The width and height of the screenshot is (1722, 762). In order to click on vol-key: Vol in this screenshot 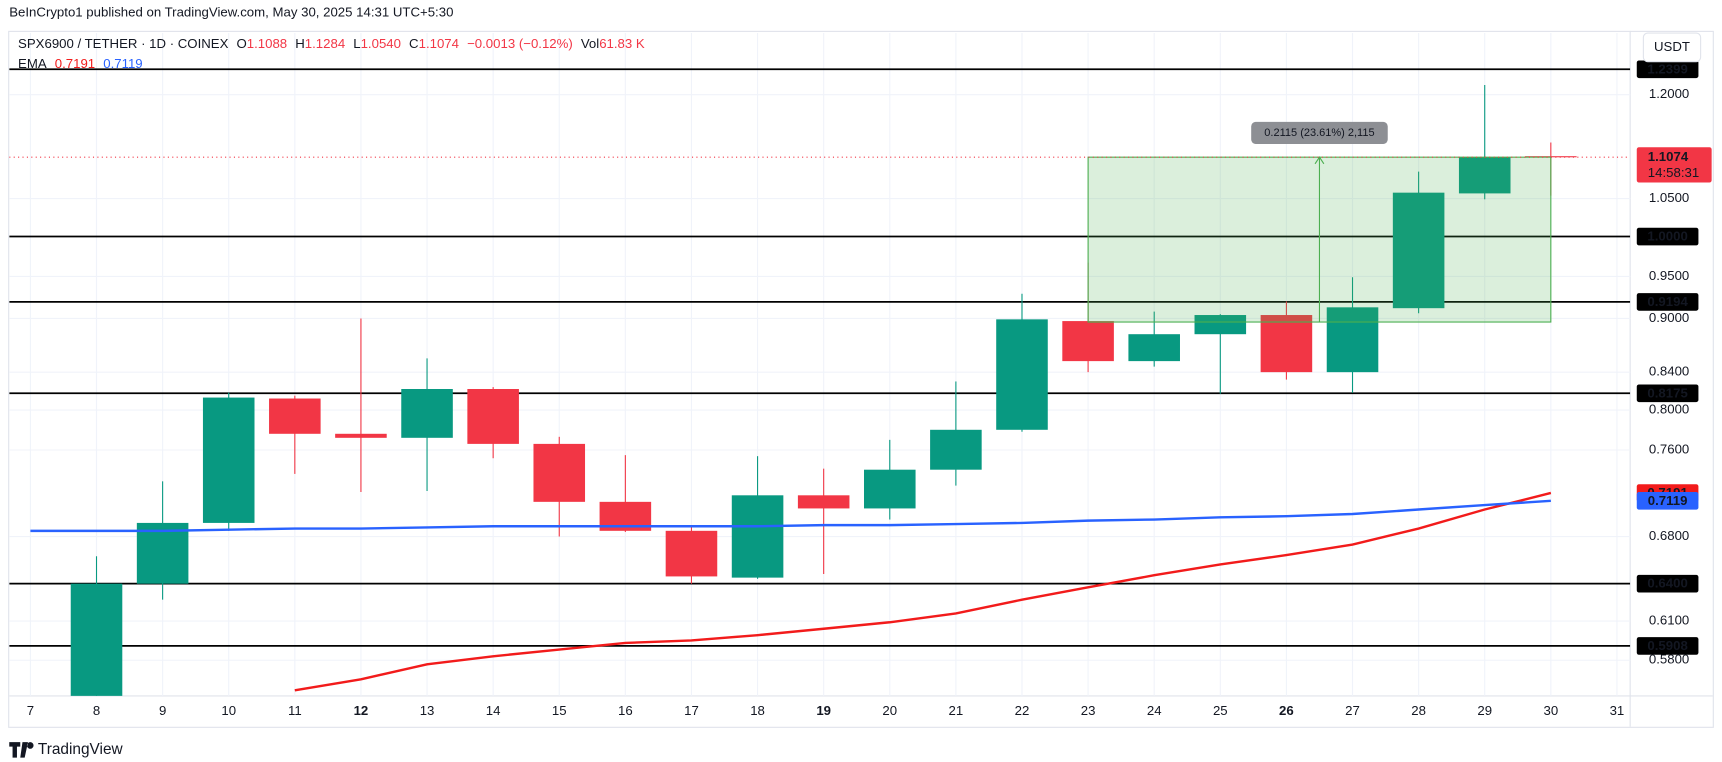, I will do `click(590, 44)`.